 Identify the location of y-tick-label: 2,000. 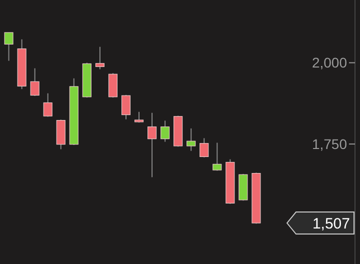
(330, 62).